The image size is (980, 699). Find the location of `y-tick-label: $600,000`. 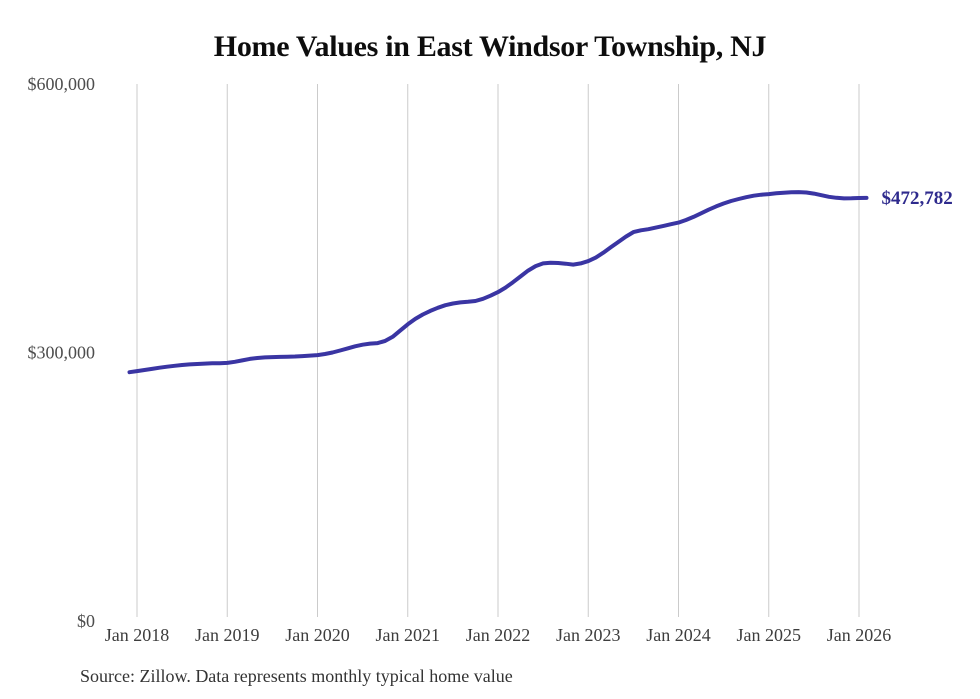

y-tick-label: $600,000 is located at coordinates (62, 84).